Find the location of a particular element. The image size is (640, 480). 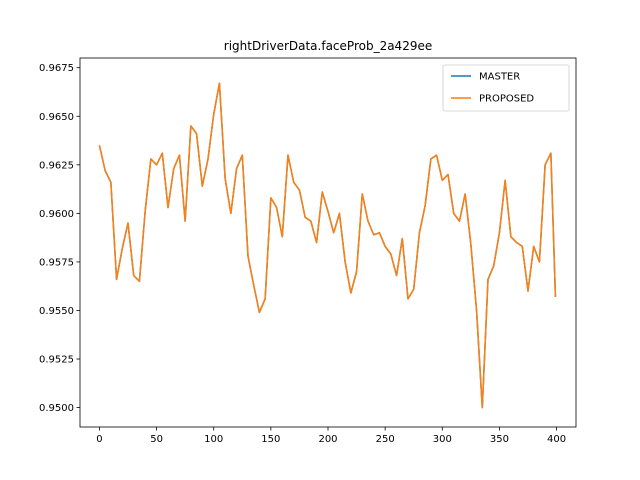

x-tick-label: 100 is located at coordinates (213, 439).